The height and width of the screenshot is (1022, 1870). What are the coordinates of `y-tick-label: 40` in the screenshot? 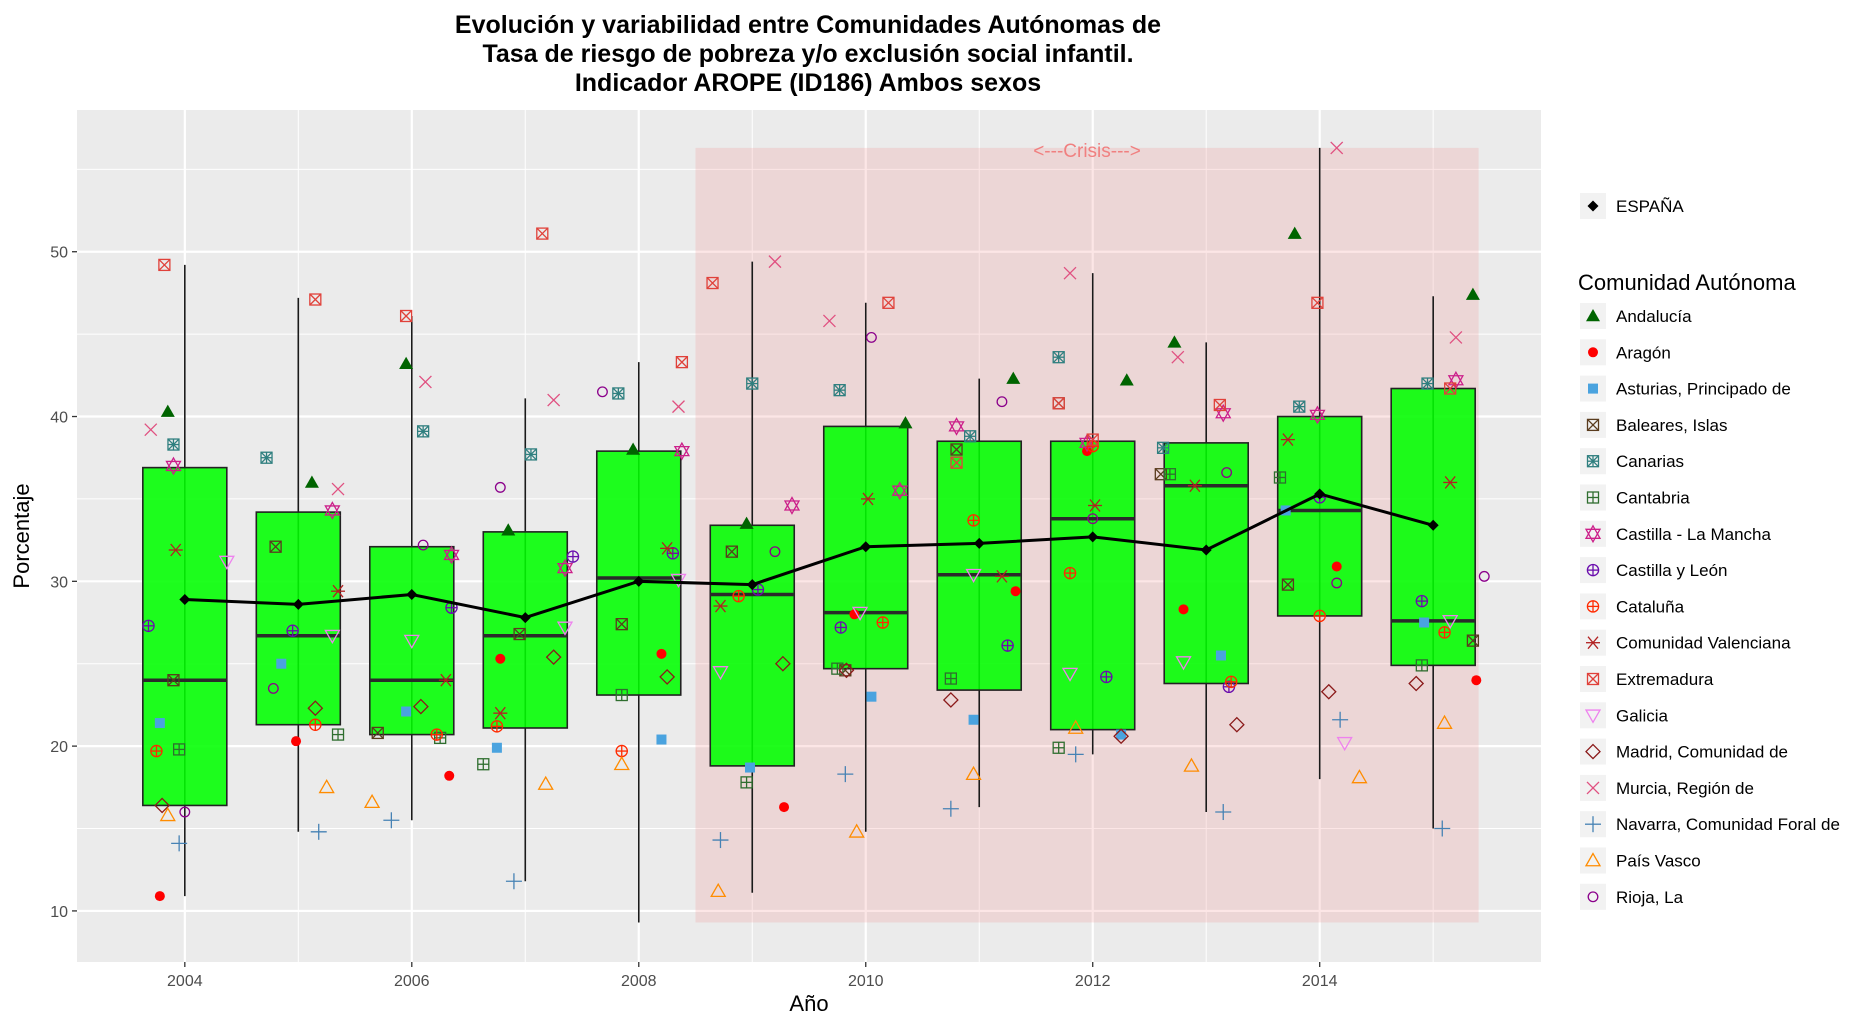 It's located at (59, 418).